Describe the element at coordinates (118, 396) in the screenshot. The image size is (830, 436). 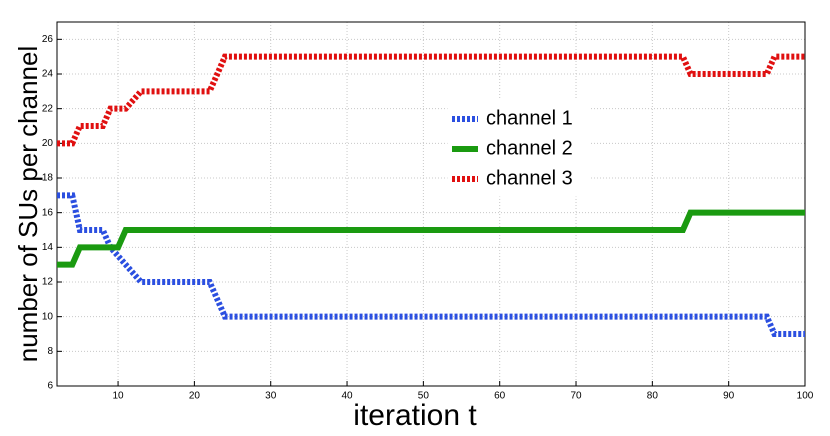
I see `x-tick-label: 10` at that location.